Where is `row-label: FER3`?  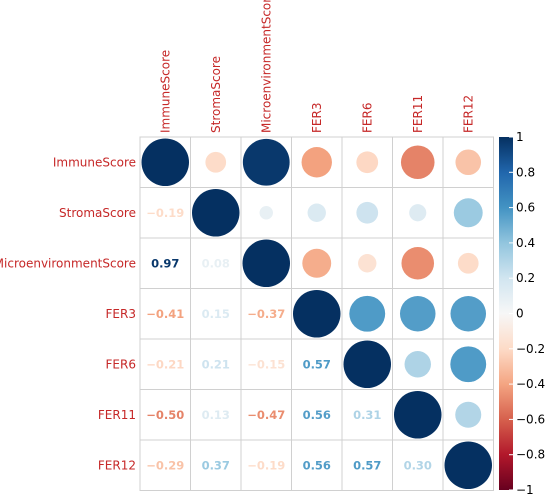
row-label: FER3 is located at coordinates (121, 314).